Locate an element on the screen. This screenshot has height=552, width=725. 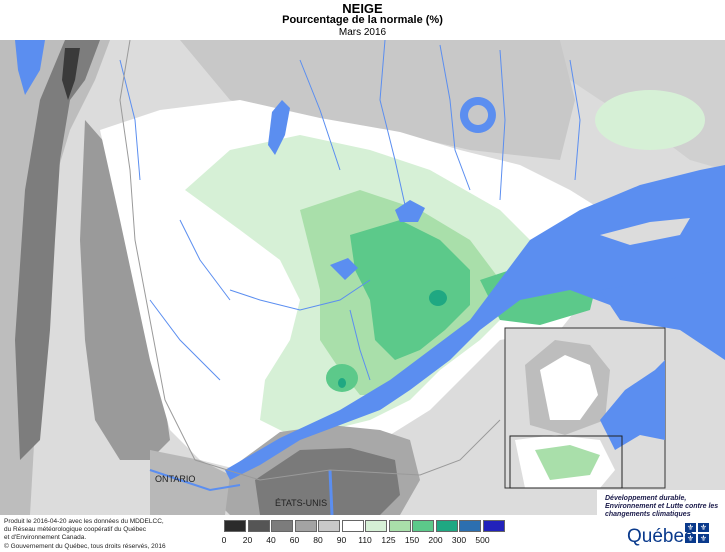
legend-label: 20 is located at coordinates (247, 540).